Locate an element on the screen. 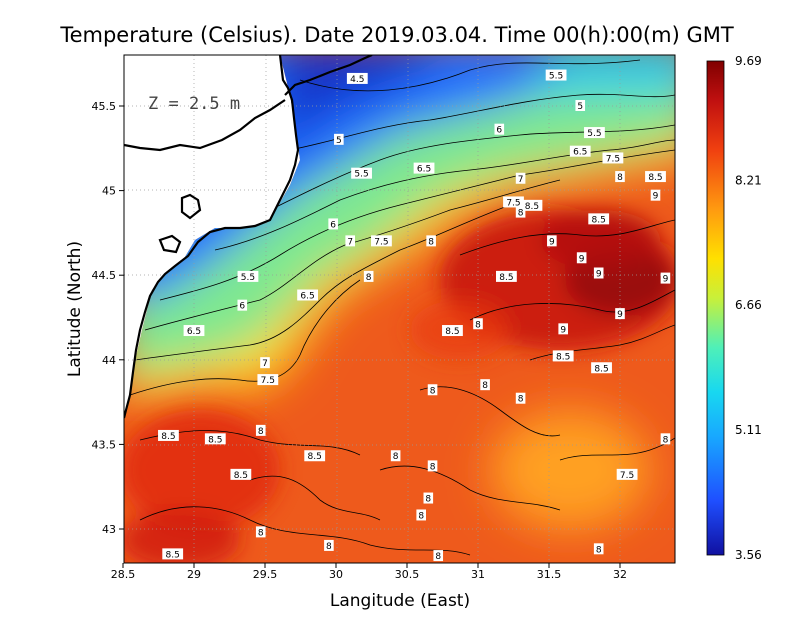 The image size is (800, 618). colorbar-tick-label: 9.69 is located at coordinates (748, 61).